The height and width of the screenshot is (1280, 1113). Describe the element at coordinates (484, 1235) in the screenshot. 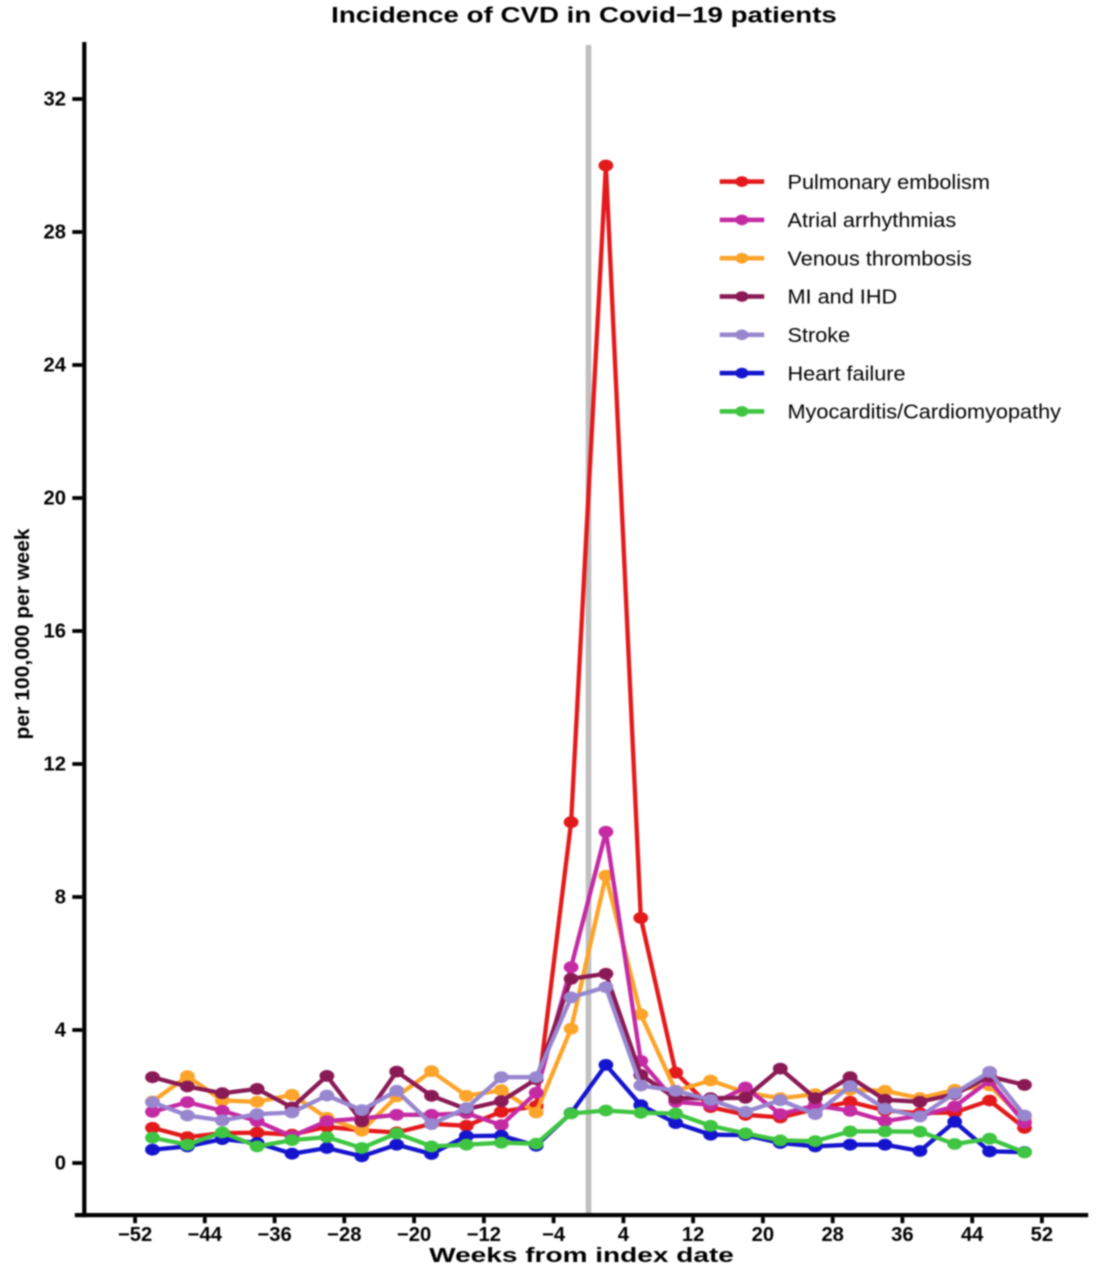

I see `svg-text: −12` at that location.